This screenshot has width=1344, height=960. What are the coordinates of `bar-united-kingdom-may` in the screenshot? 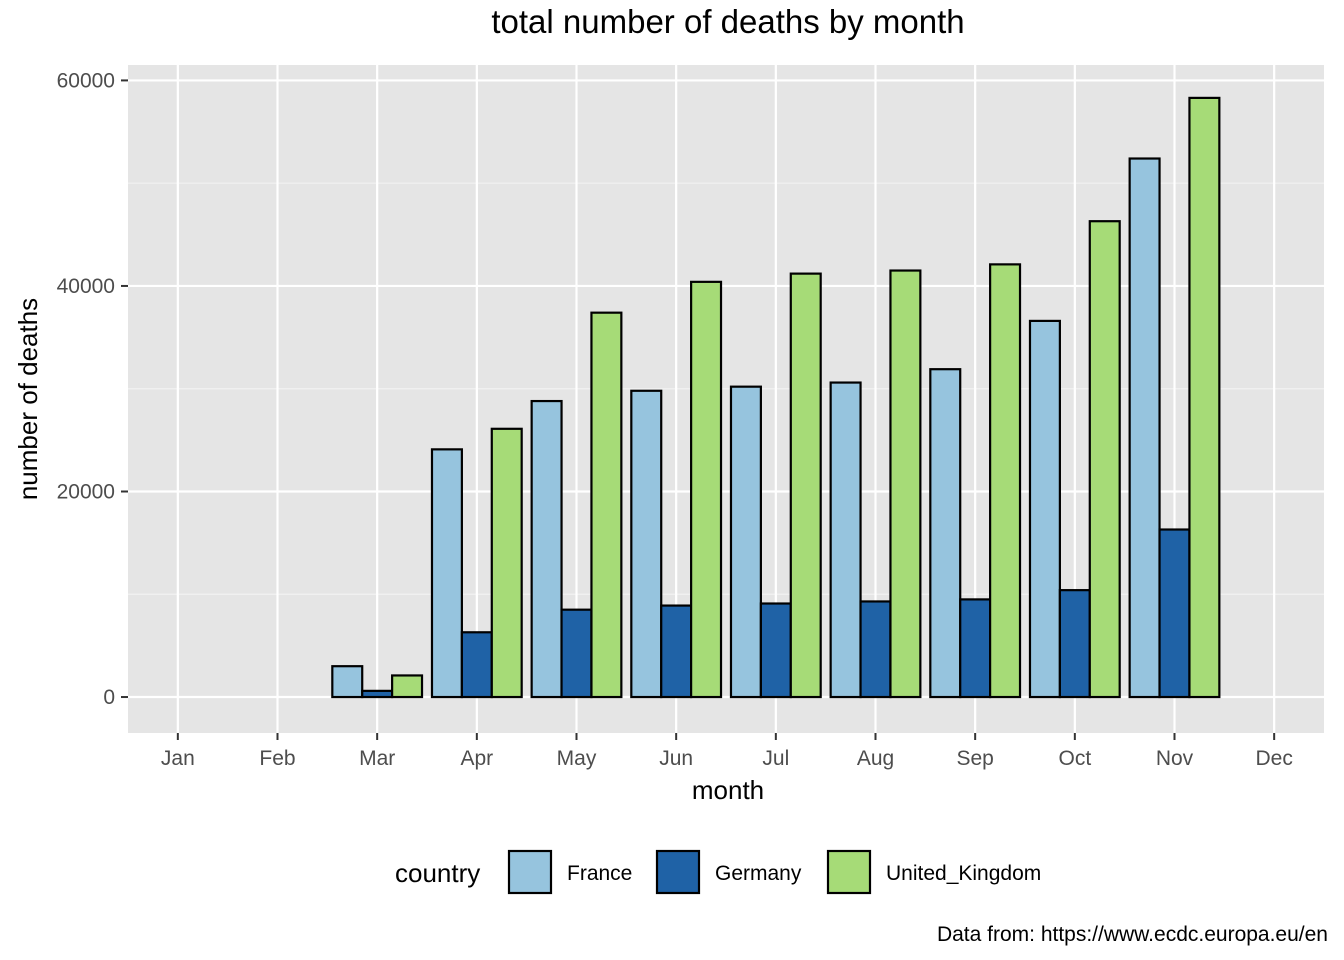 It's located at (606, 505).